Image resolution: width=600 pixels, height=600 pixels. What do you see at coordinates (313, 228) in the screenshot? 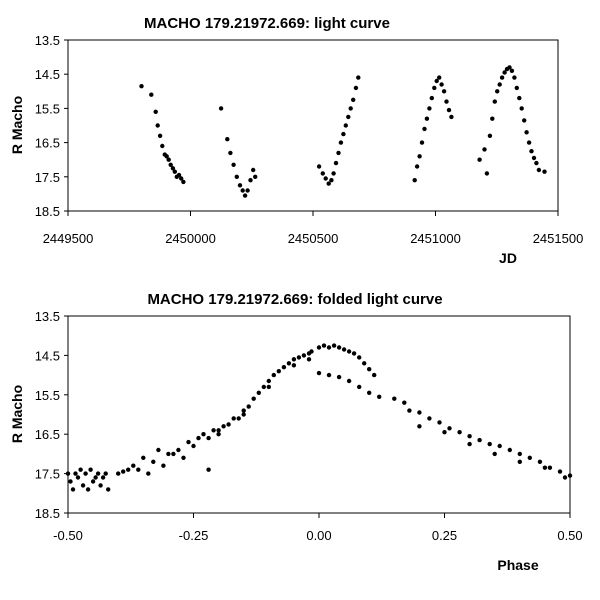
I see `chart1-x-ticks: 2449500 2450000 2450500 2451000 2451500` at bounding box center [313, 228].